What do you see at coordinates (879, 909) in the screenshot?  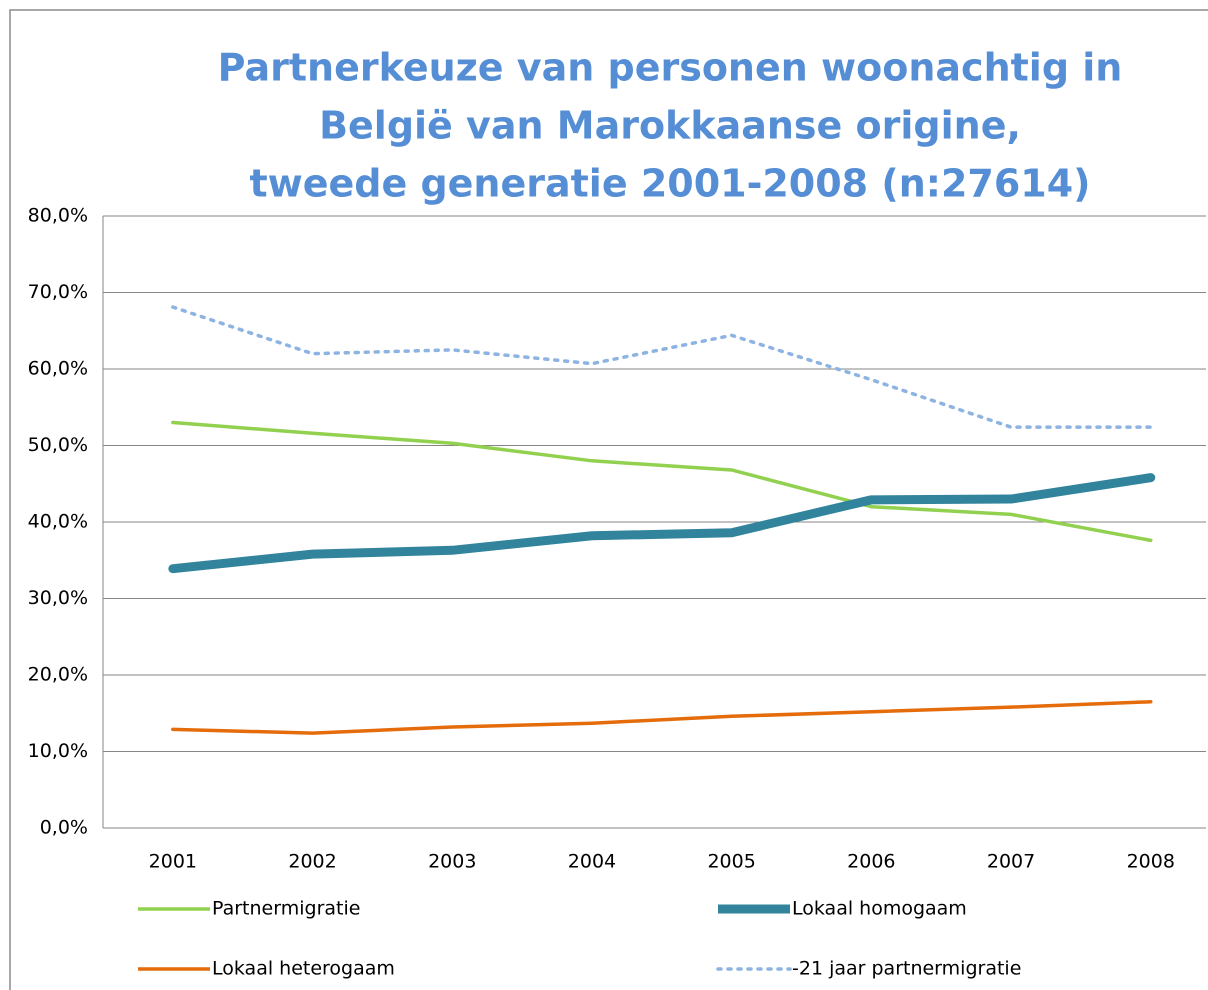 I see `legend-label: Lokaal homogaam` at bounding box center [879, 909].